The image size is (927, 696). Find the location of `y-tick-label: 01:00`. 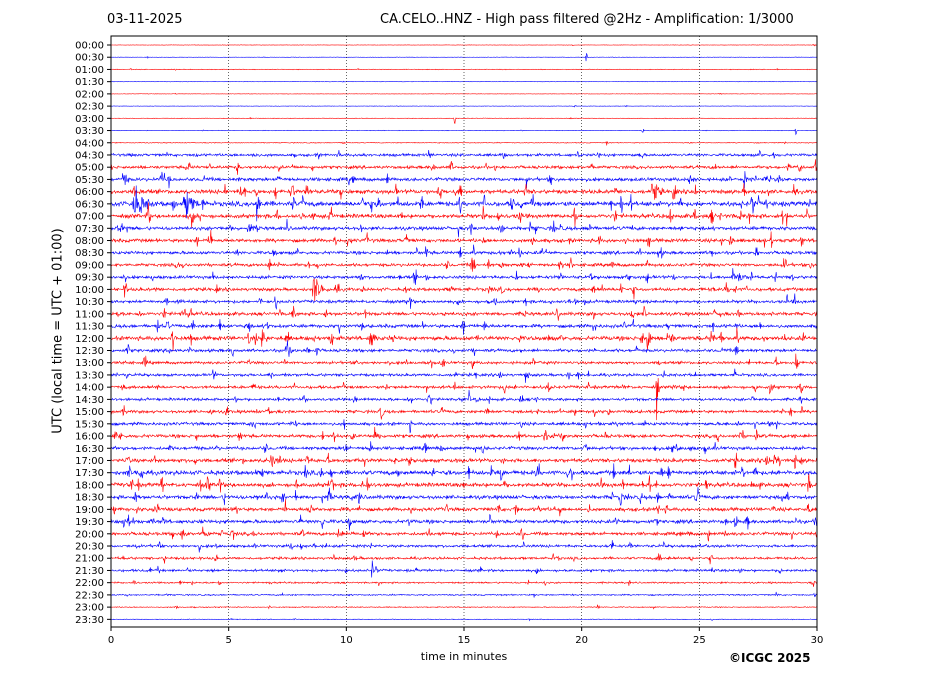

y-tick-label: 01:00 is located at coordinates (89, 70).